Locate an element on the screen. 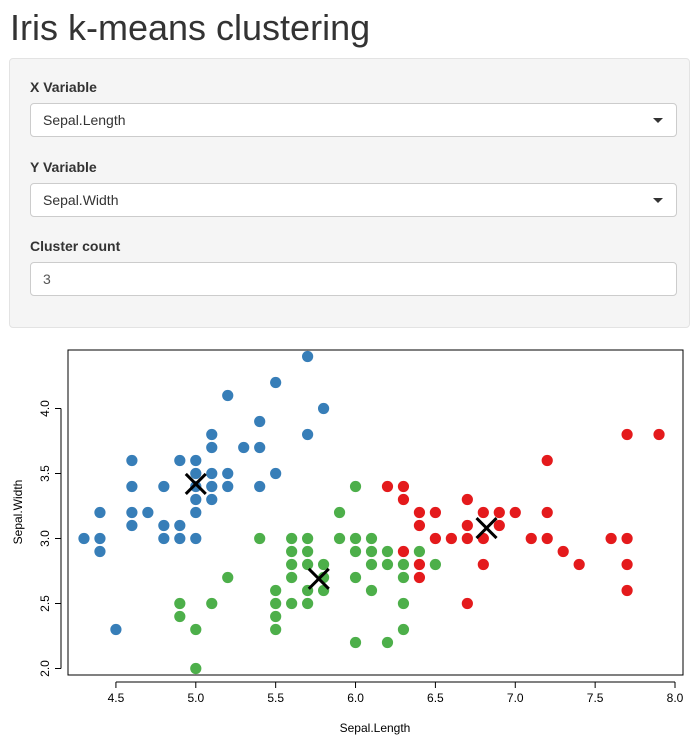 The width and height of the screenshot is (692, 744). x-tick-label: 7.5 is located at coordinates (595, 698).